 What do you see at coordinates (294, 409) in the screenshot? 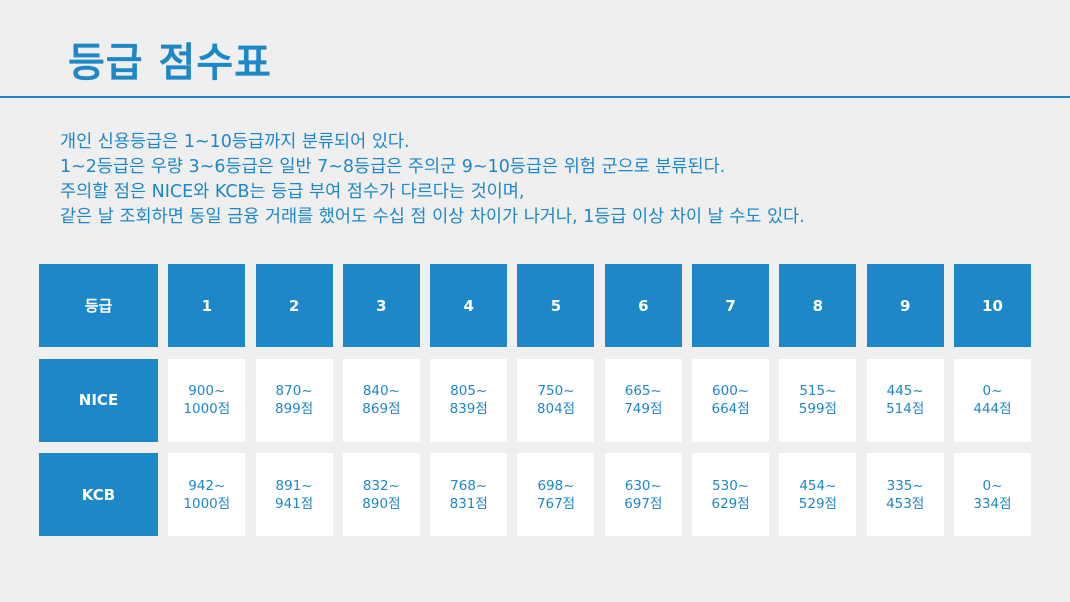
I see `score-range-max: 899점` at bounding box center [294, 409].